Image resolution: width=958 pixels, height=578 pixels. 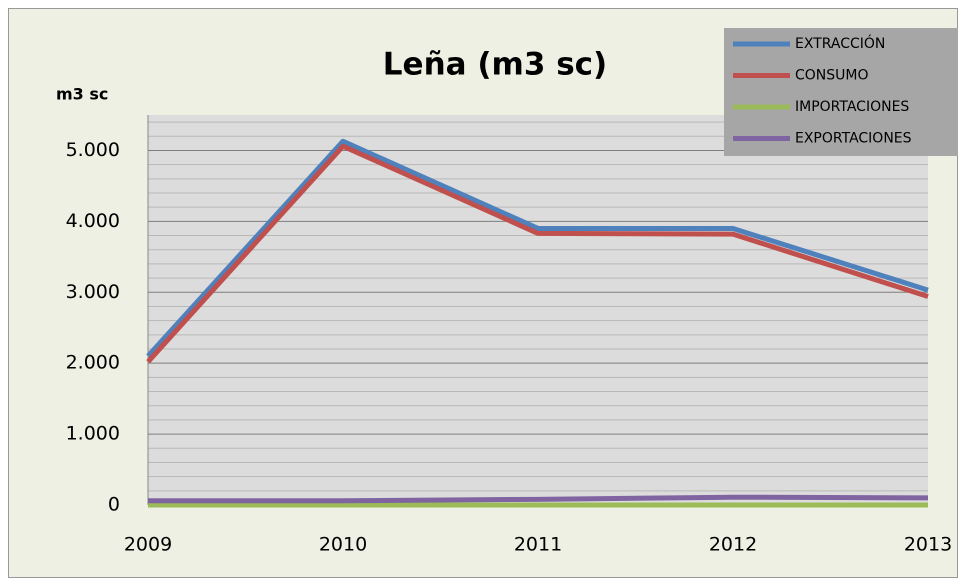 What do you see at coordinates (538, 499) in the screenshot?
I see `series-line` at bounding box center [538, 499].